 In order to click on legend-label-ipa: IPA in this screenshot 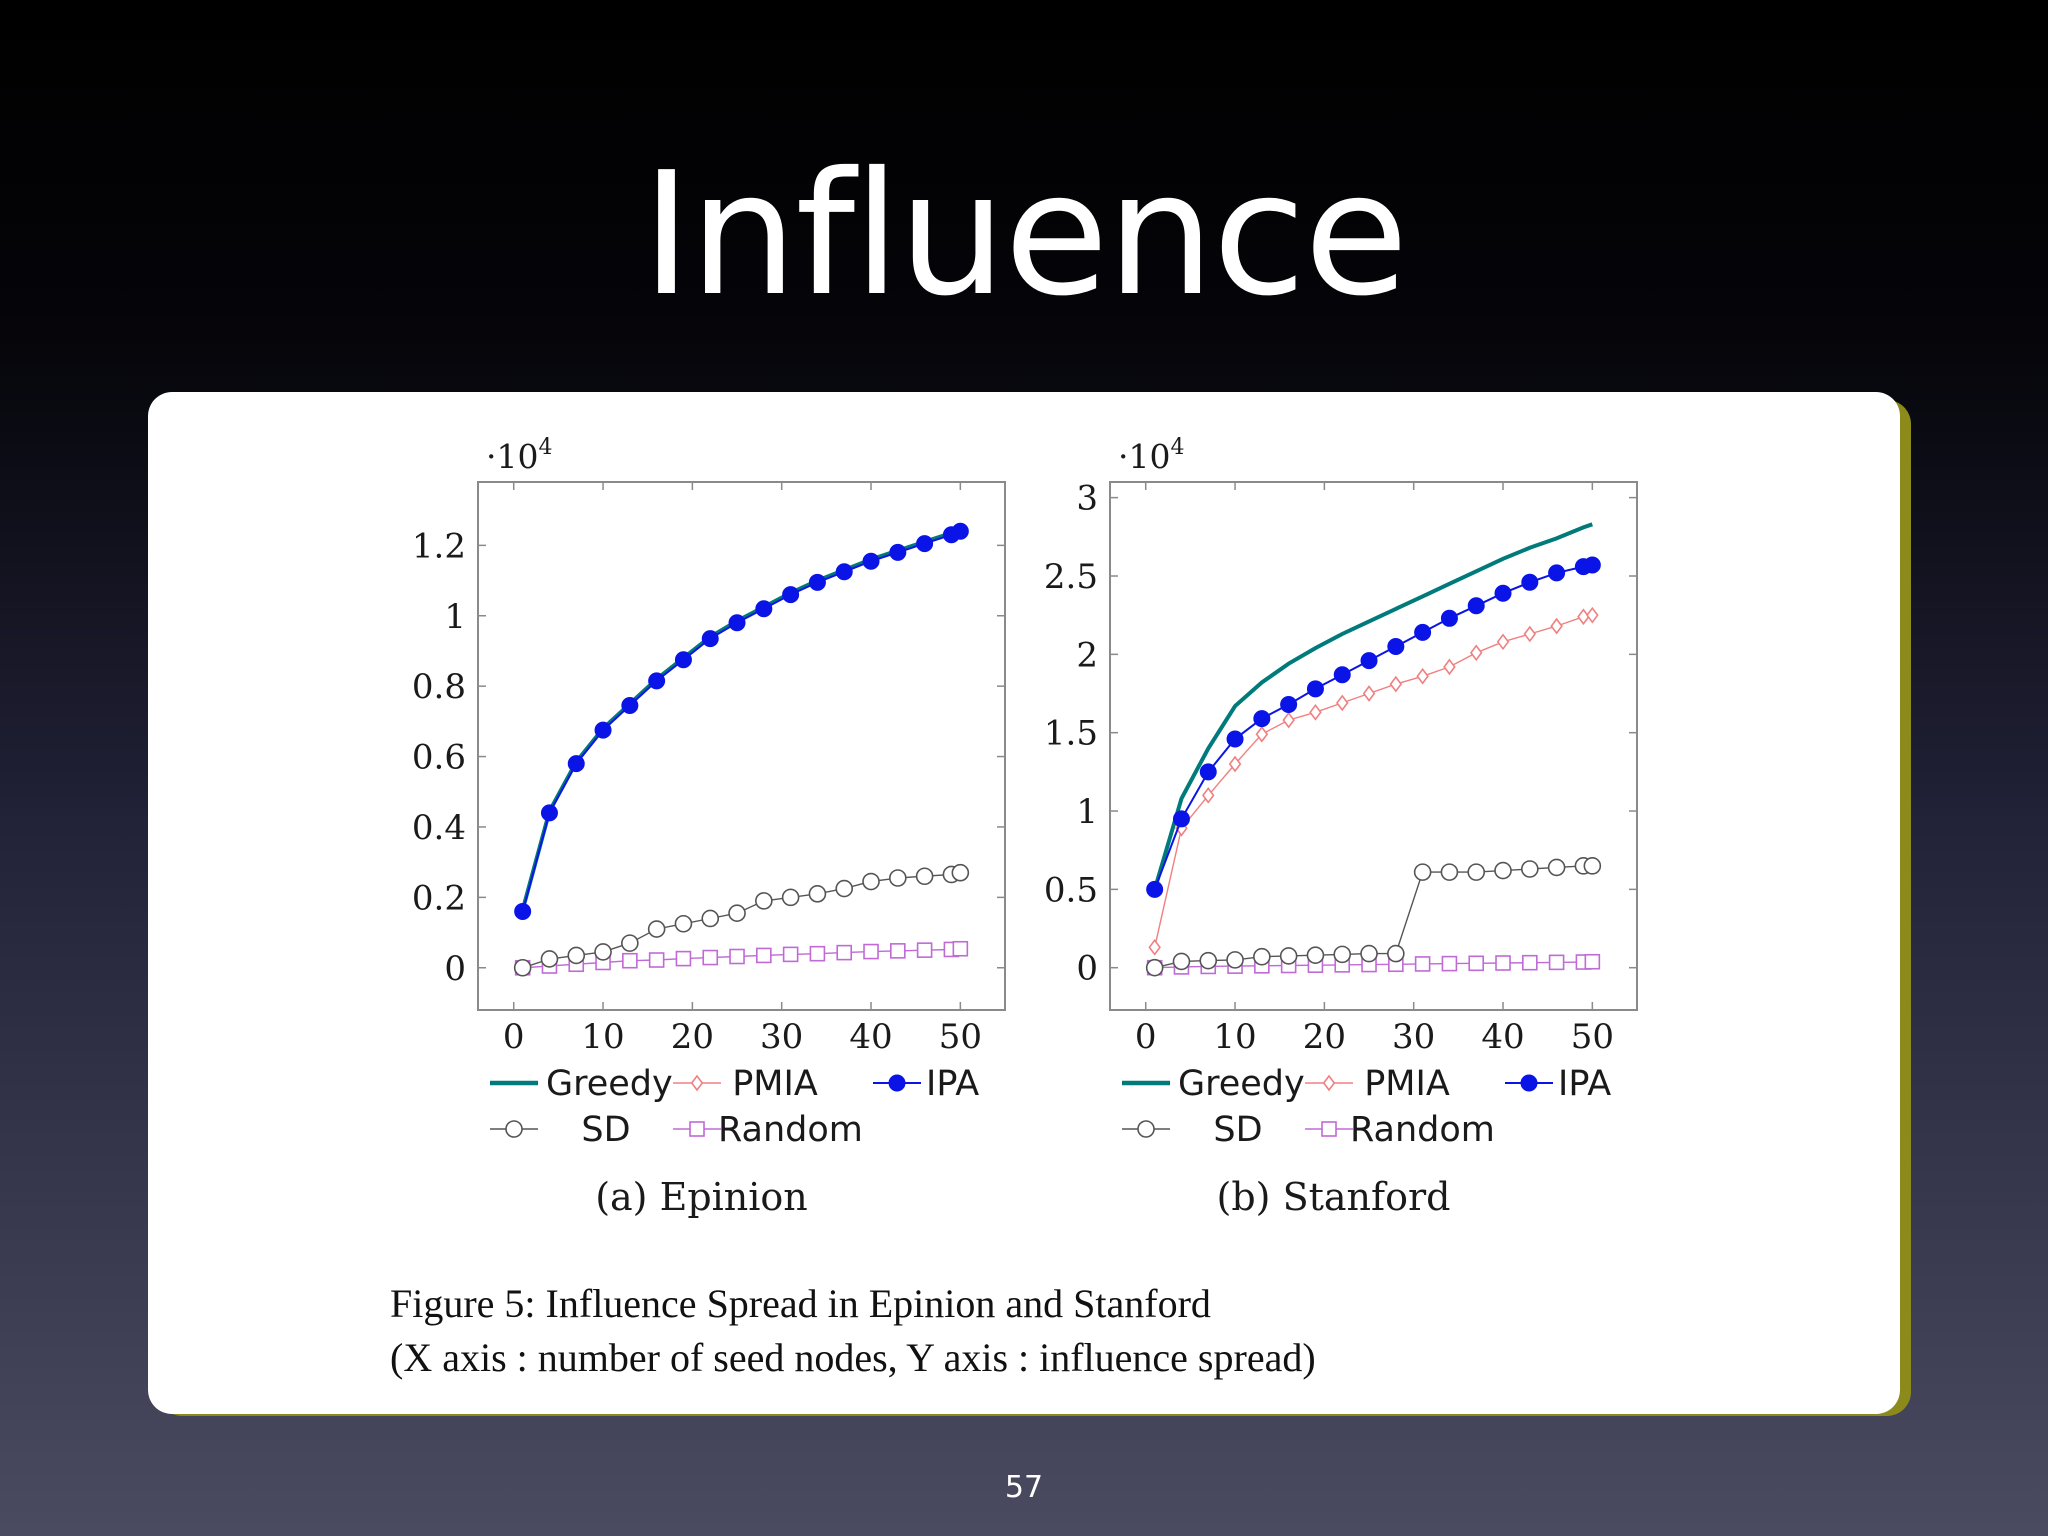, I will do `click(1584, 1084)`.